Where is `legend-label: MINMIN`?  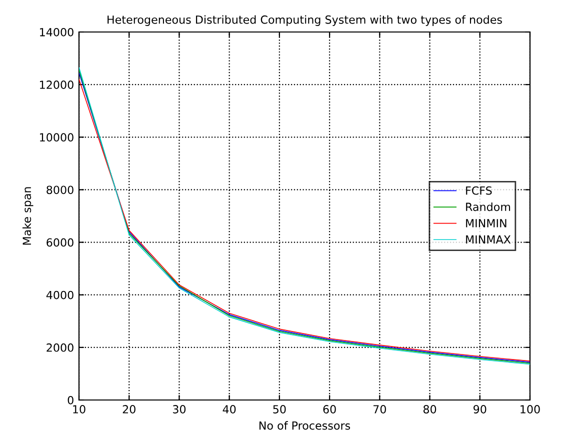
legend-label: MINMIN is located at coordinates (486, 223).